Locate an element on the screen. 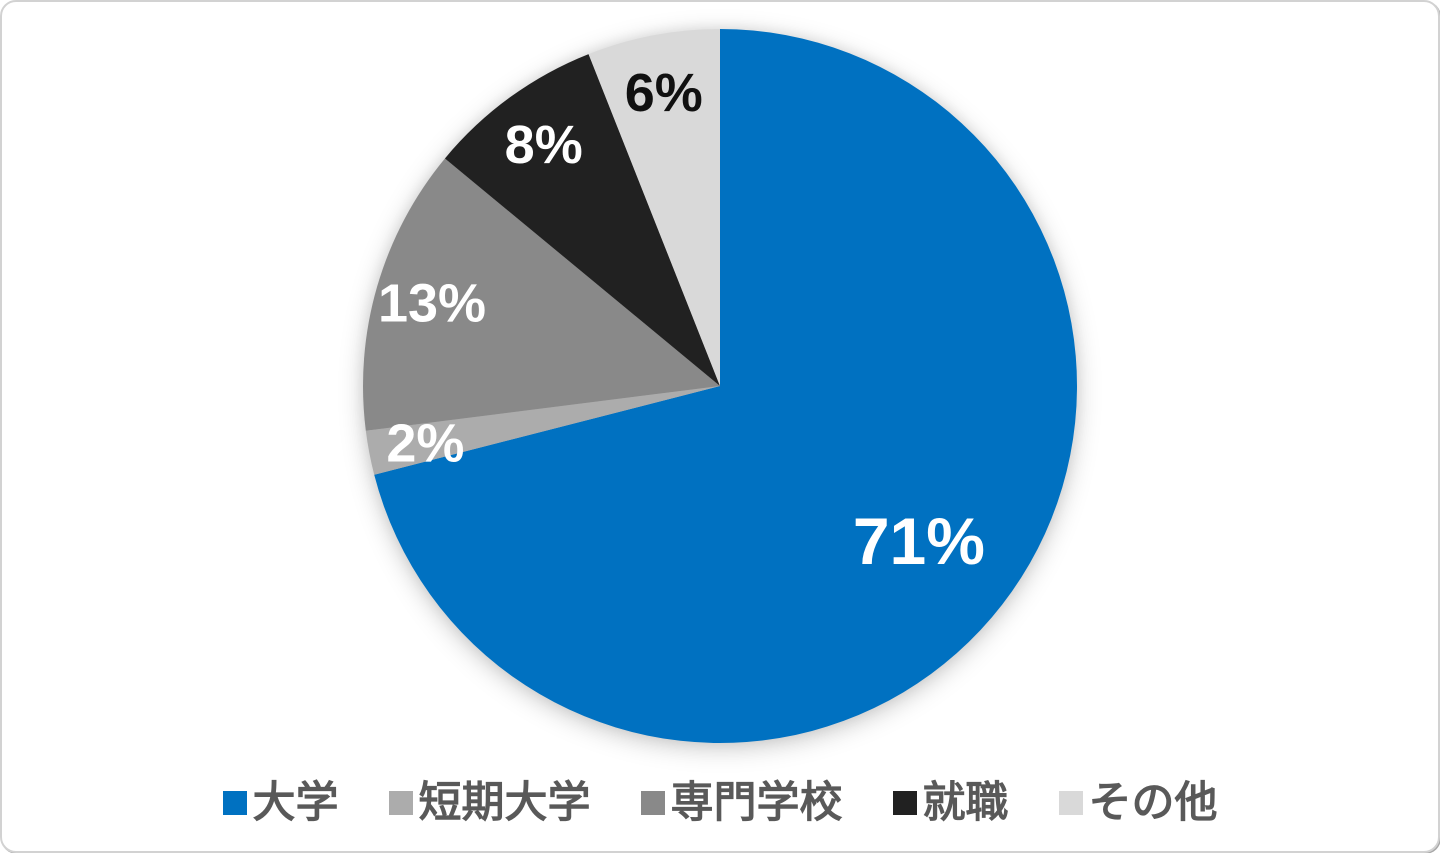 The image size is (1440, 853). legend-item: その他 is located at coordinates (1138, 802).